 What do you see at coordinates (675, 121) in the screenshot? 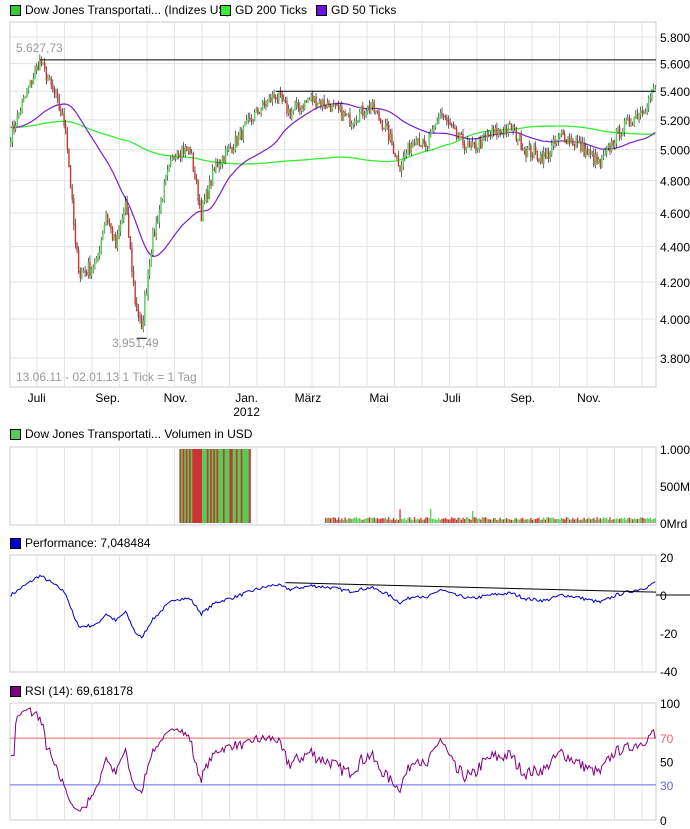
I see `y-tick-label: 5.200` at bounding box center [675, 121].